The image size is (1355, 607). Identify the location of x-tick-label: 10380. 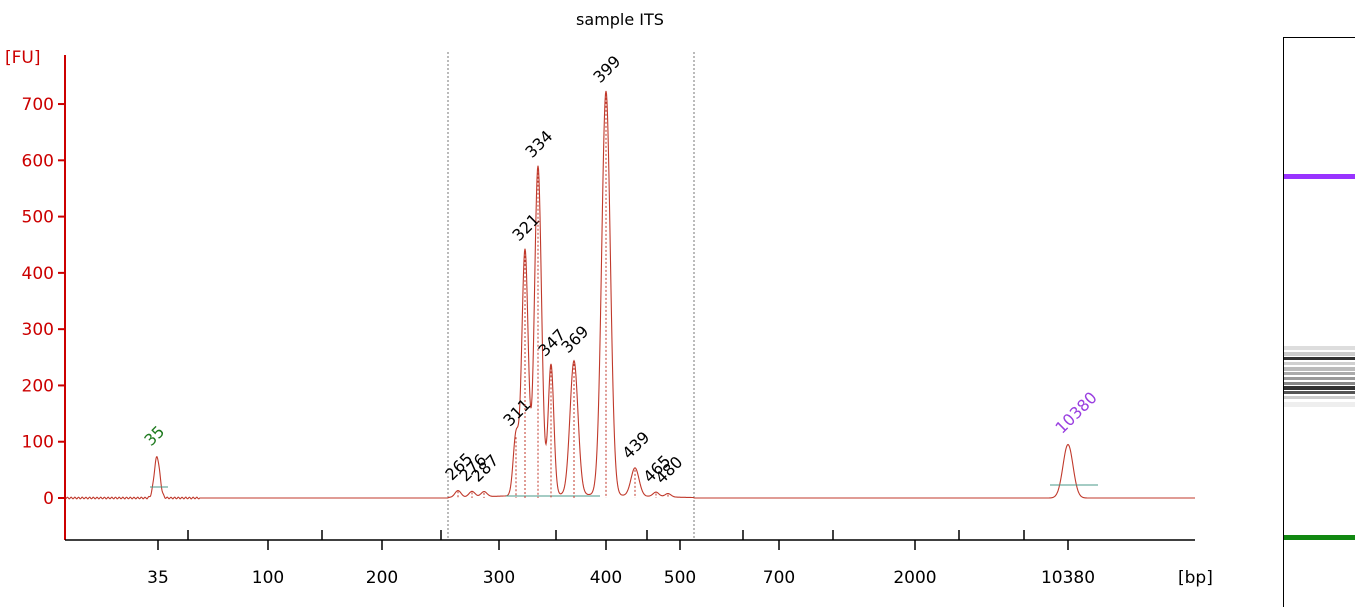
(1068, 578).